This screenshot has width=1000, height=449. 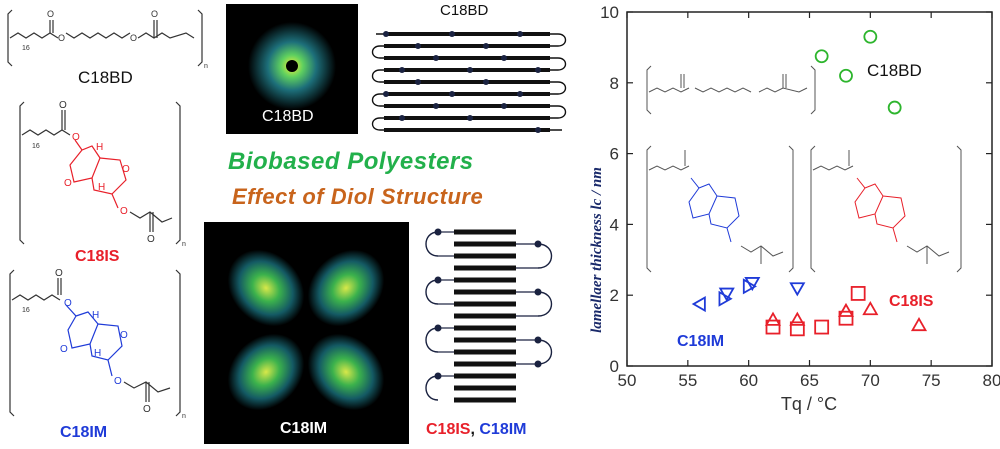 What do you see at coordinates (26, 310) in the screenshot?
I see `c18im-subscript-16: 16` at bounding box center [26, 310].